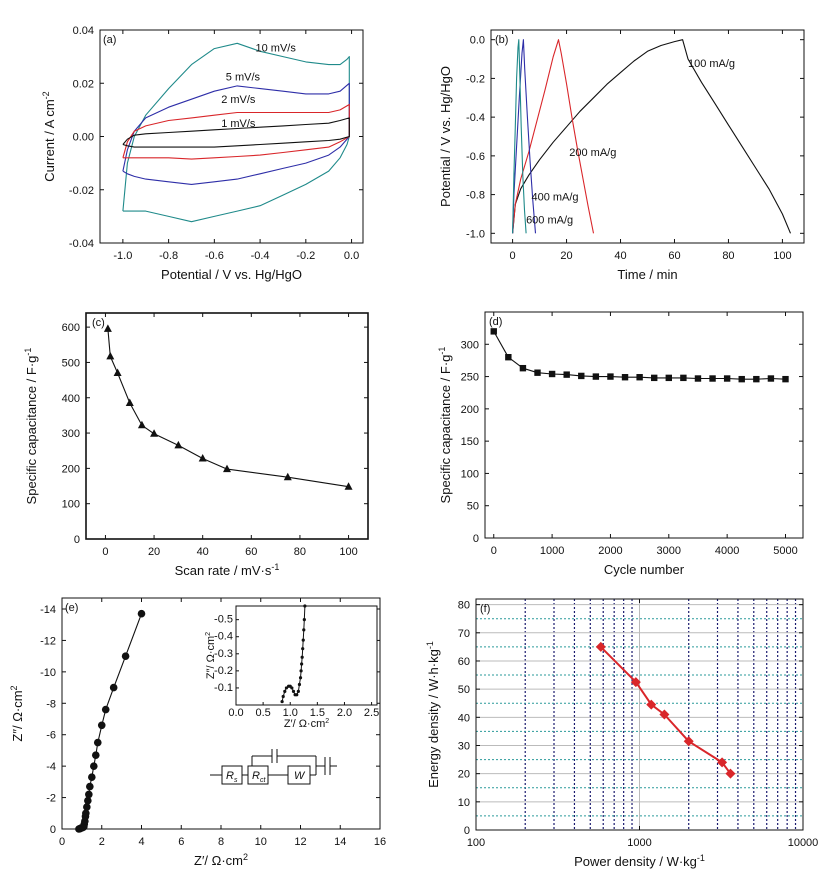 This screenshot has height=883, width=821. I want to click on y-tick-label: 0.02, so click(83, 84).